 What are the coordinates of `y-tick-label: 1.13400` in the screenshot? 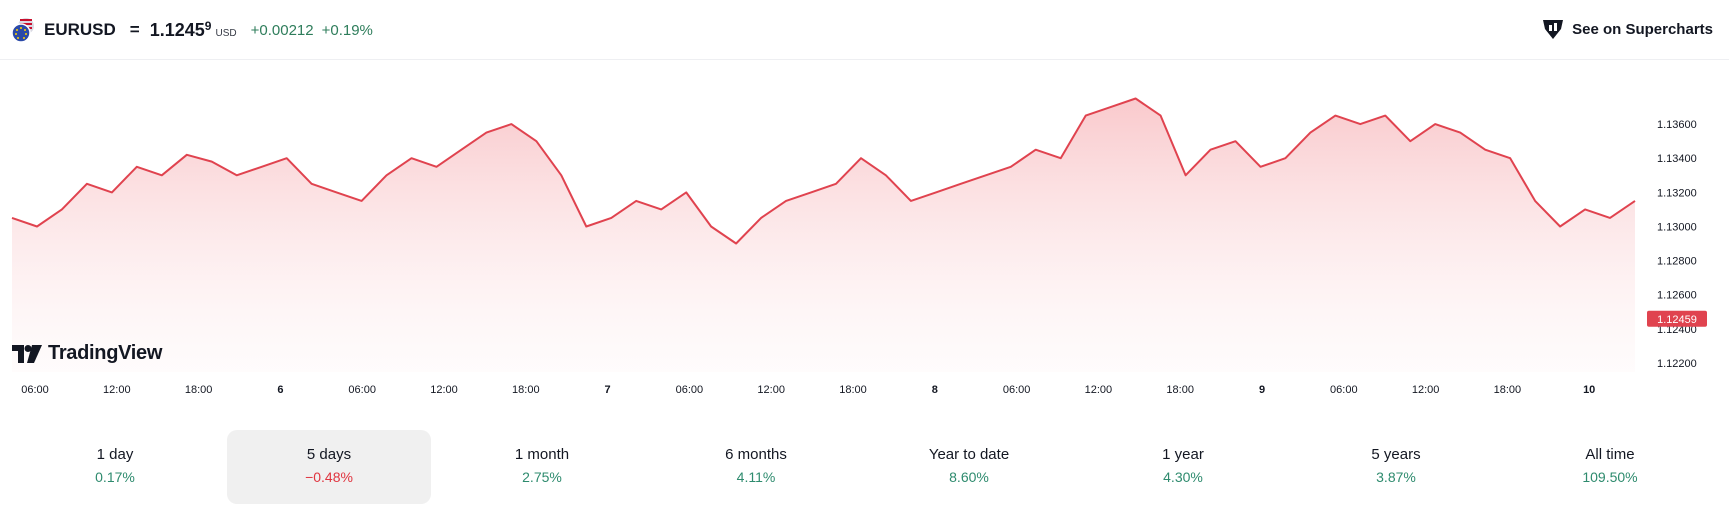 It's located at (1677, 159).